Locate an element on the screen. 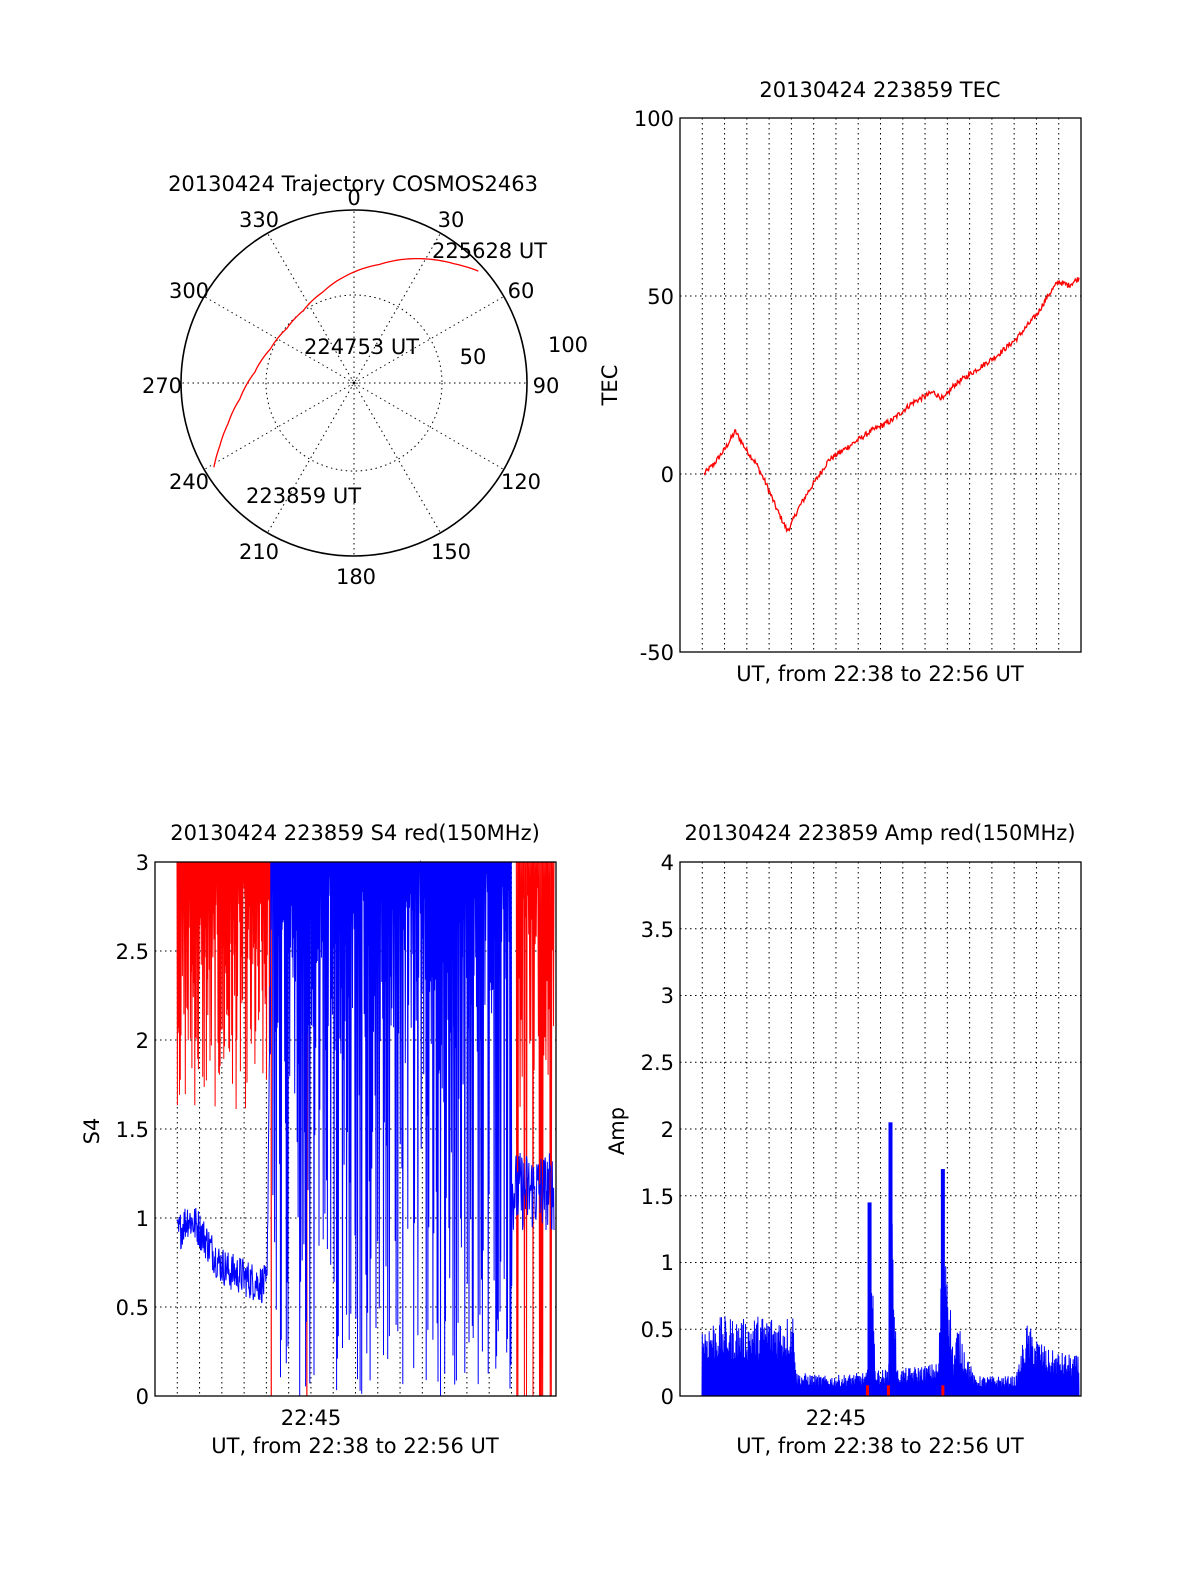  amp-ytick-3: 3 is located at coordinates (667, 996).